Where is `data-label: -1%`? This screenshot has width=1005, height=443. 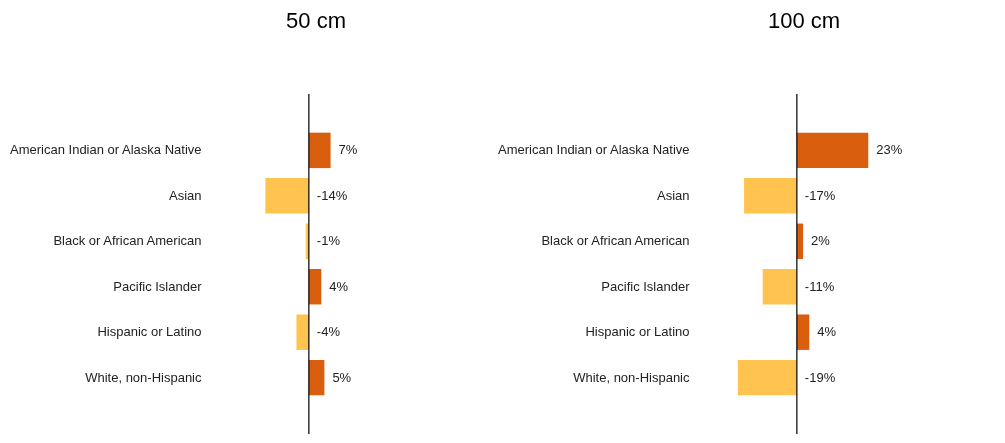
data-label: -1% is located at coordinates (328, 241).